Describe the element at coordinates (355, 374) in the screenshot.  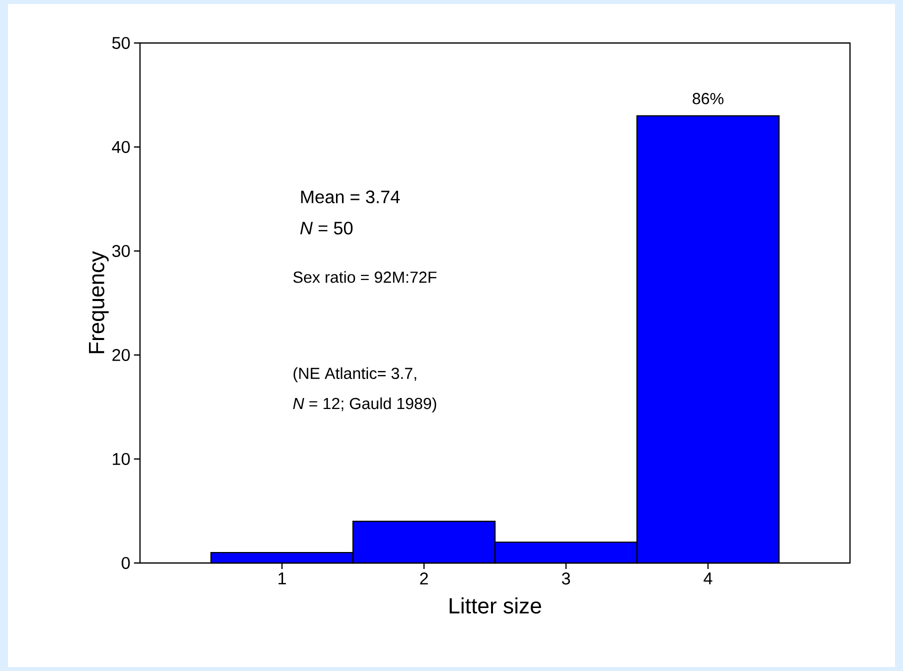
I see `annotation: (NE Atlantic= 3.7,` at that location.